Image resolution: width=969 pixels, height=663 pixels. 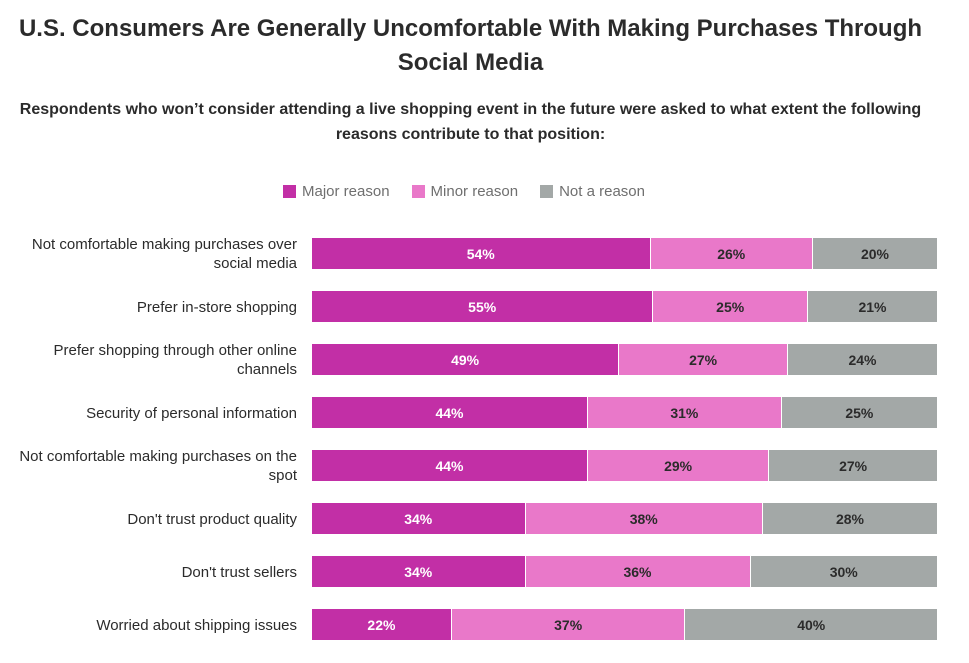 What do you see at coordinates (212, 519) in the screenshot?
I see `category-label-text: Don't trust product quality` at bounding box center [212, 519].